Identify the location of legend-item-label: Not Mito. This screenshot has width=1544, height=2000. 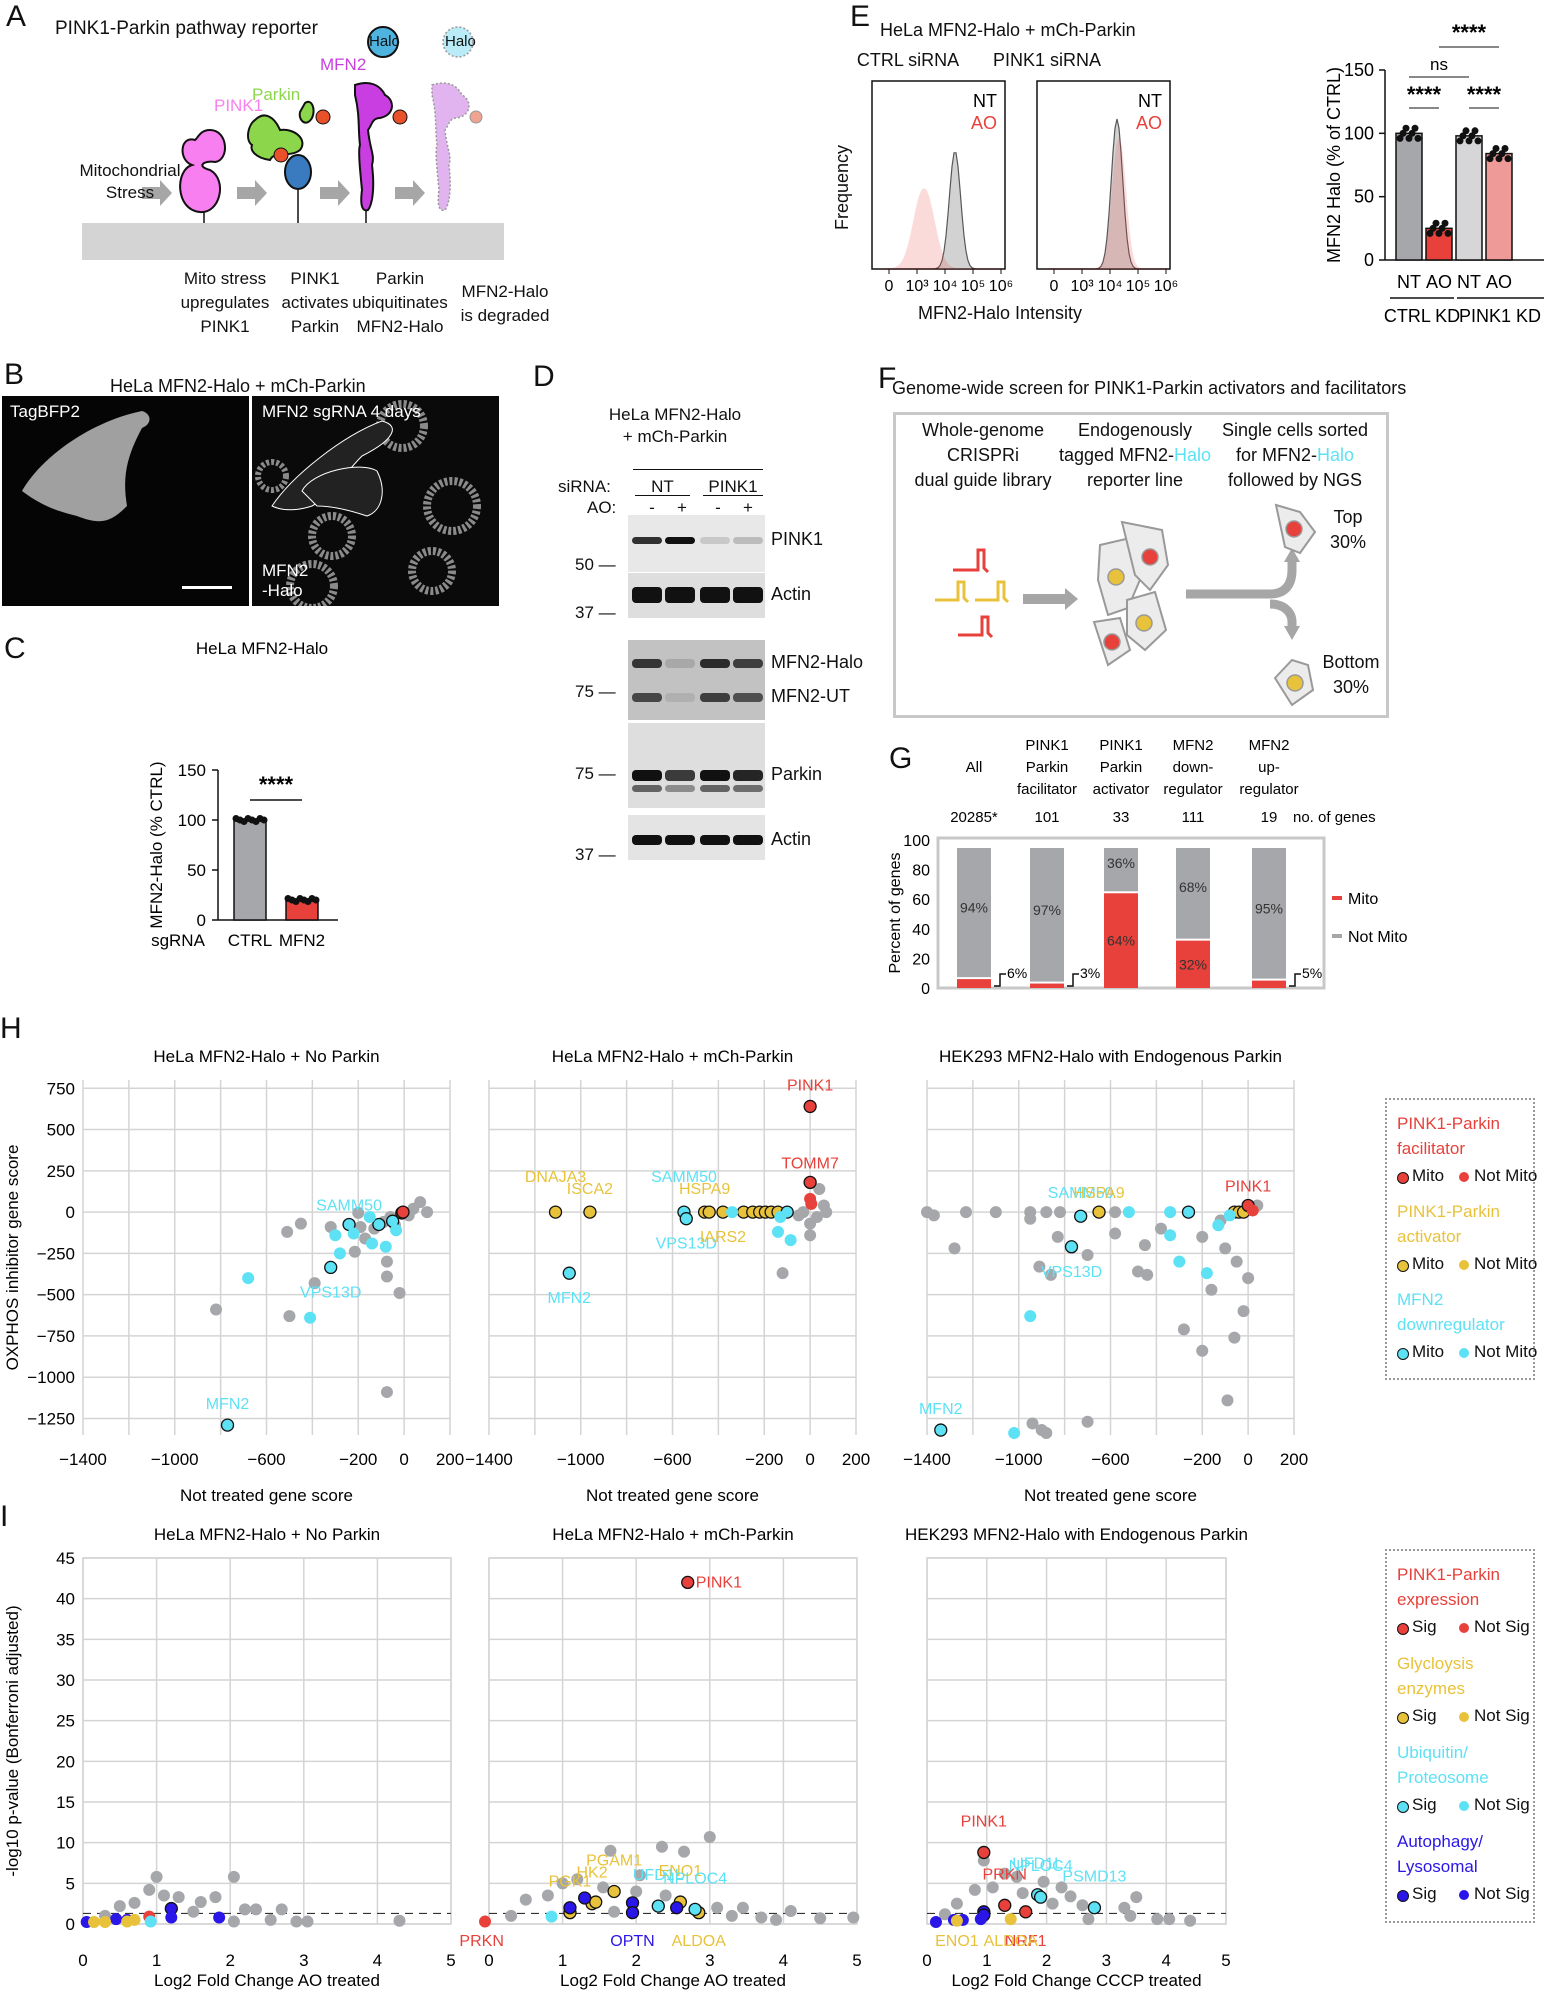
(1506, 1263).